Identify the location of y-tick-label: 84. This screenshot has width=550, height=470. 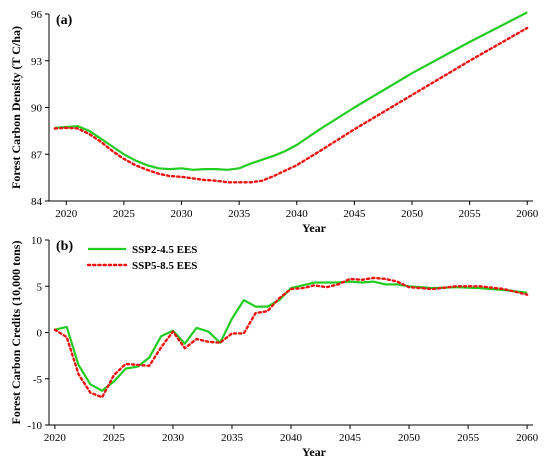
(37, 202).